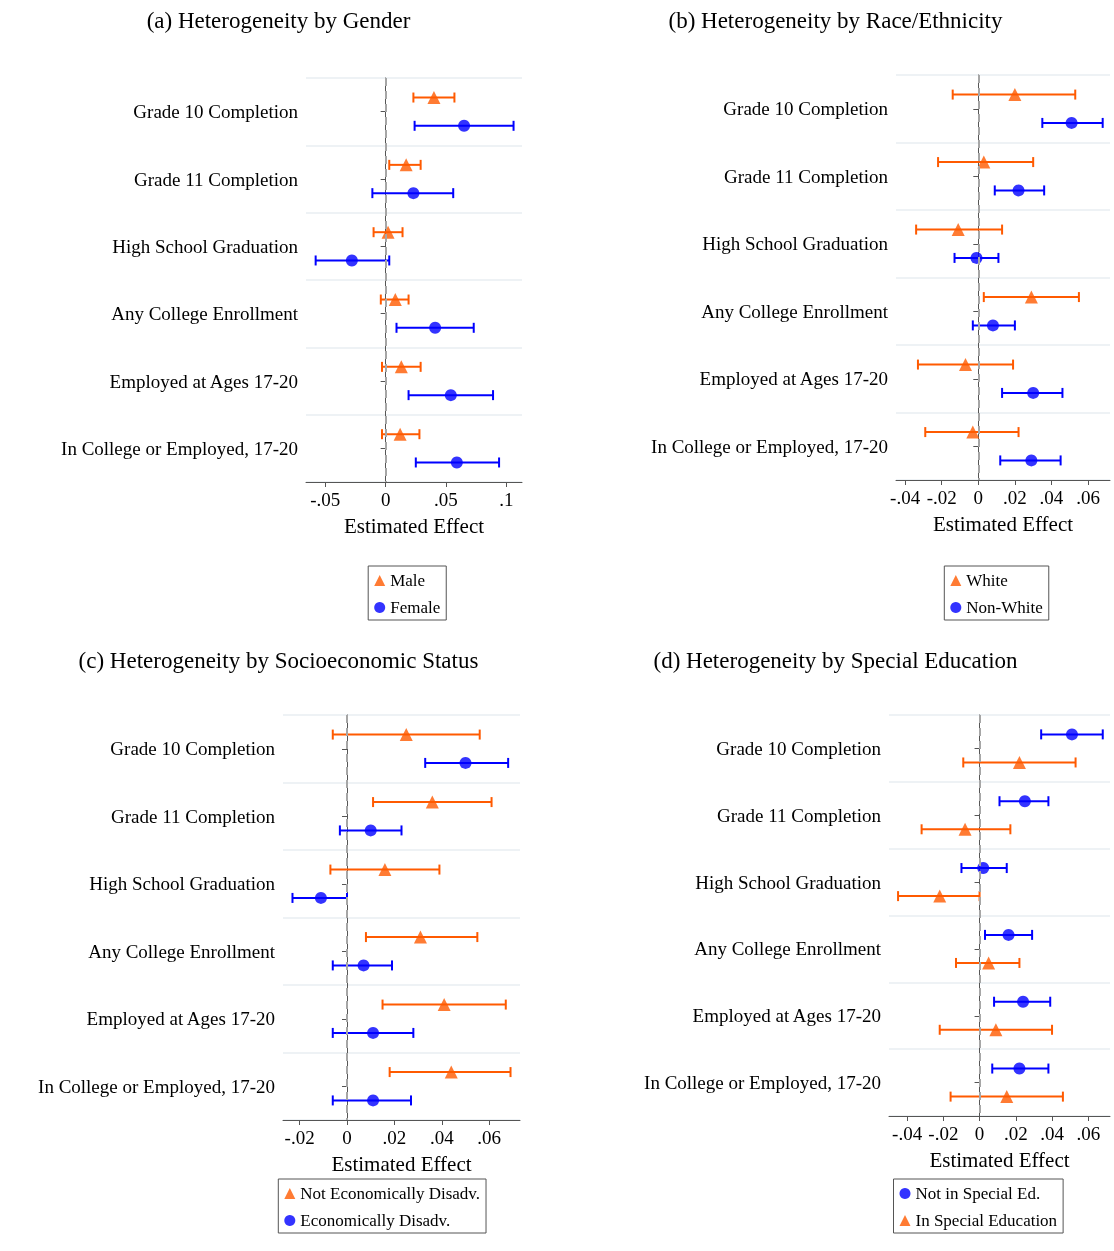  Describe the element at coordinates (506, 499) in the screenshot. I see `x-tick-label: .1` at that location.